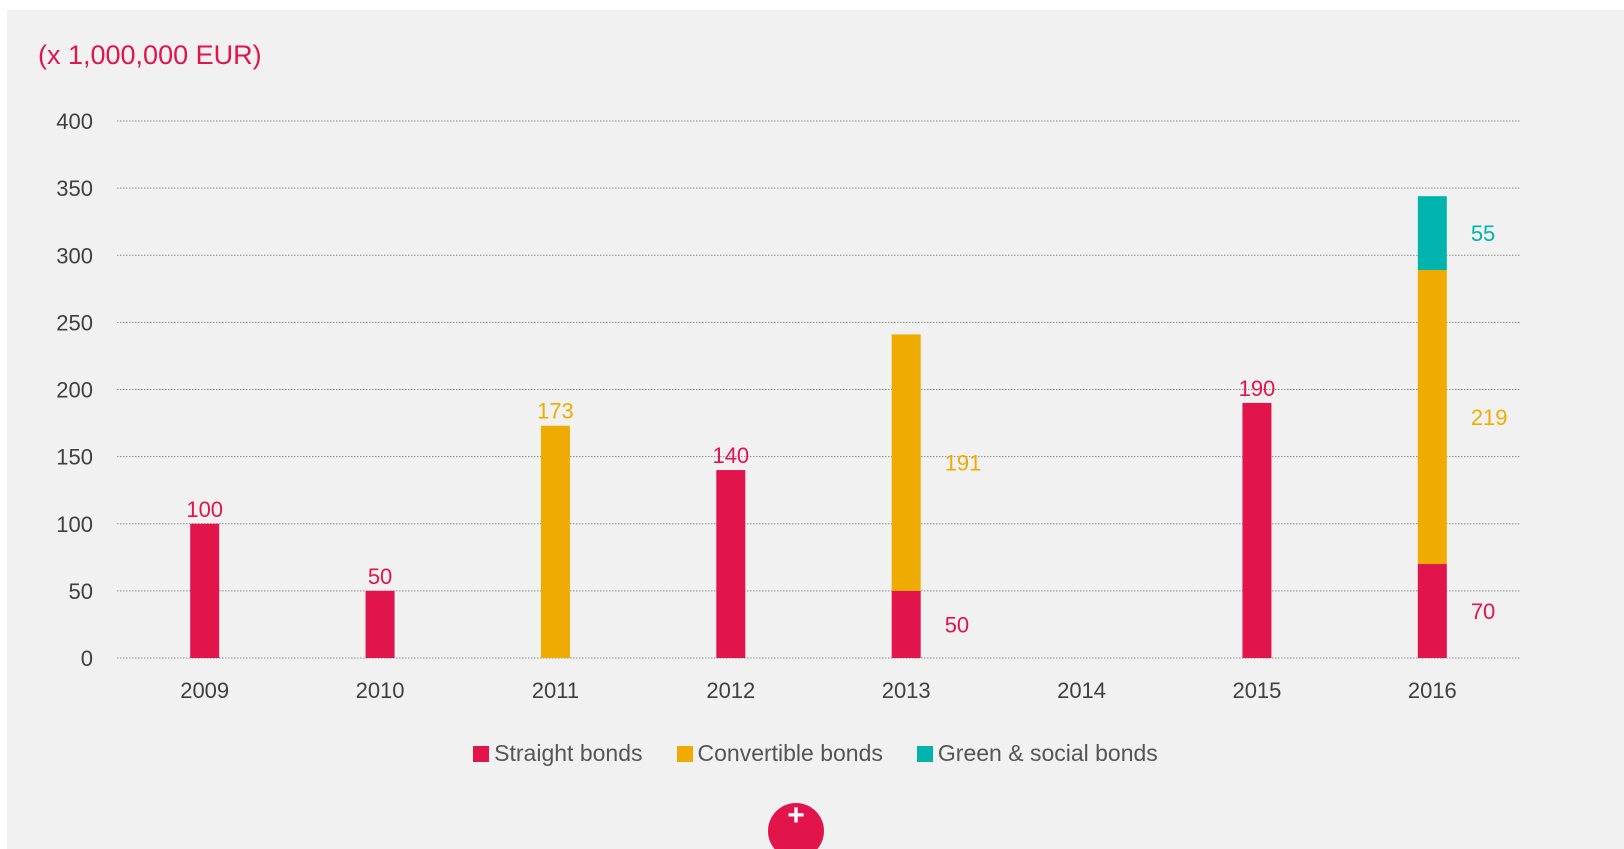 The image size is (1624, 849). What do you see at coordinates (906, 690) in the screenshot?
I see `x-tick-label: 2013` at bounding box center [906, 690].